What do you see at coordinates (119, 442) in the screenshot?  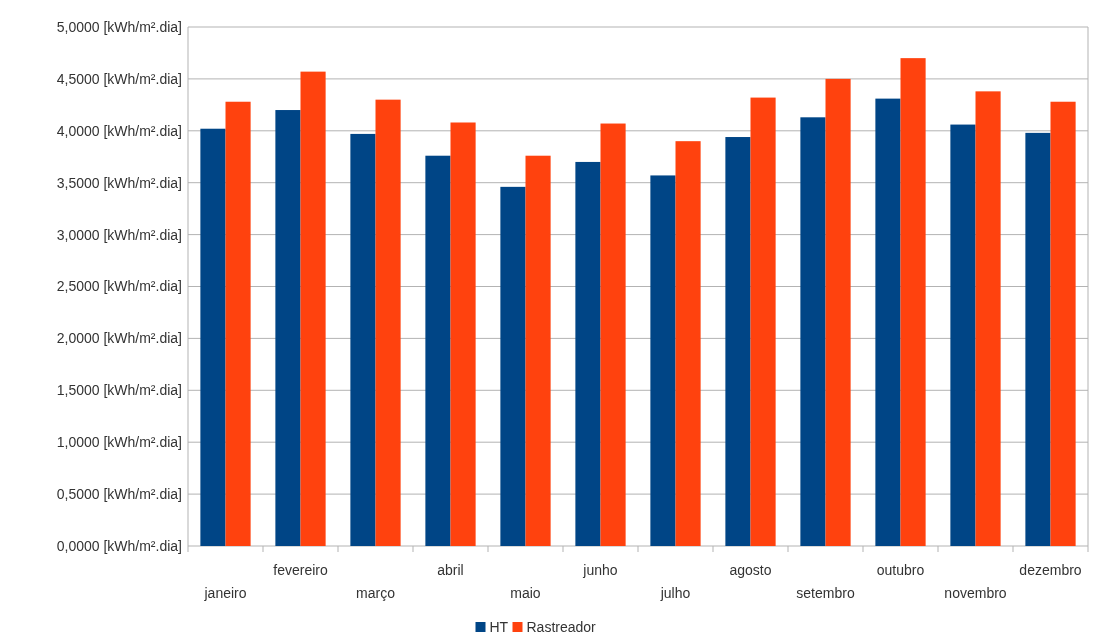 I see `y-tick-label: 1,0000 [kWh/m².dia]` at bounding box center [119, 442].